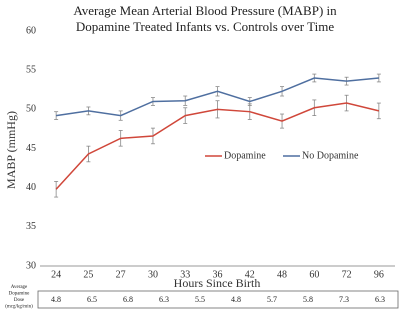 This screenshot has height=311, width=400. What do you see at coordinates (379, 274) in the screenshot?
I see `x-tick-label: 96` at bounding box center [379, 274].